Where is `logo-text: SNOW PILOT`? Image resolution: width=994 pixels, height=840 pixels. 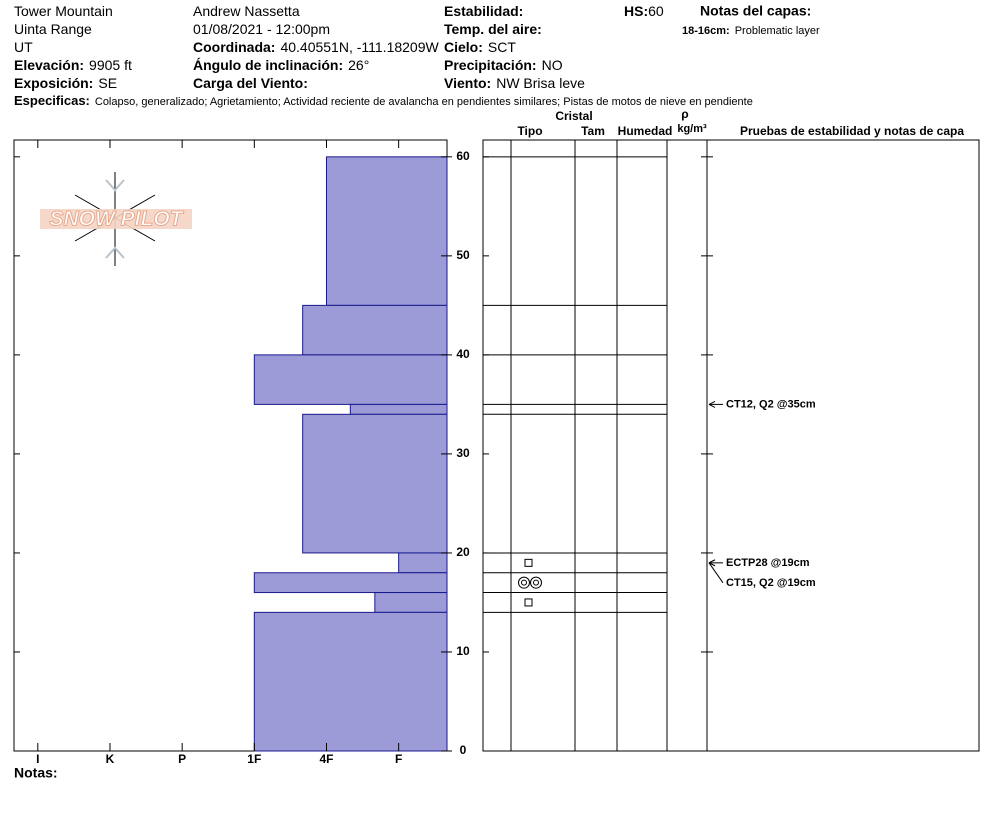 logo-text: SNOW PILOT is located at coordinates (117, 219).